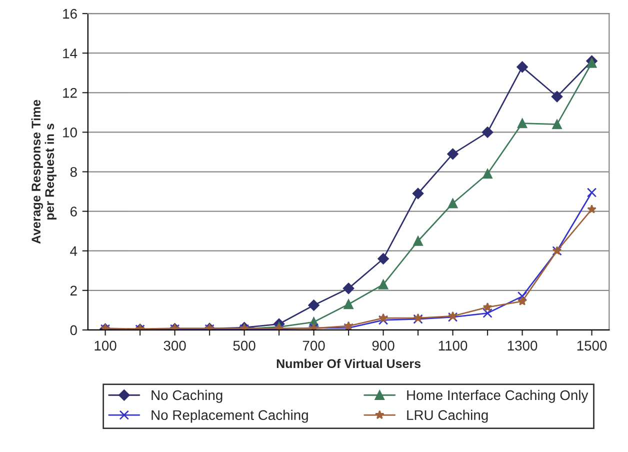 The image size is (628, 452). What do you see at coordinates (230, 416) in the screenshot?
I see `legend-label: No Replacement Caching` at bounding box center [230, 416].